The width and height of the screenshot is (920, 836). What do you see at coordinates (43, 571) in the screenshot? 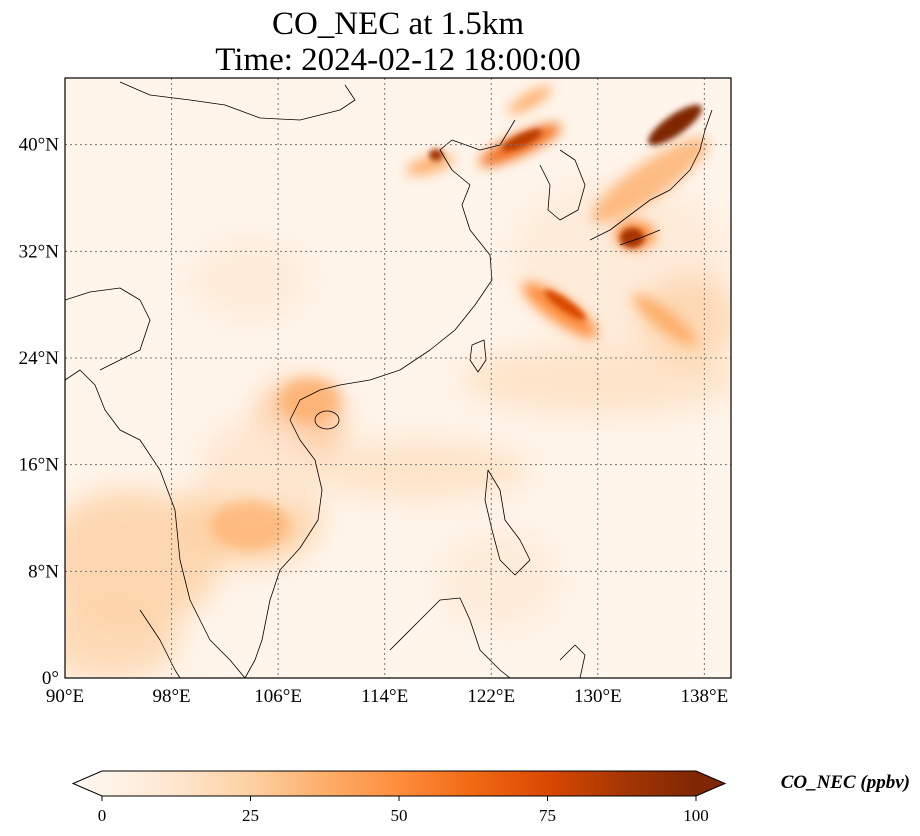
I see `lat-tick-label: 8°N` at bounding box center [43, 571].